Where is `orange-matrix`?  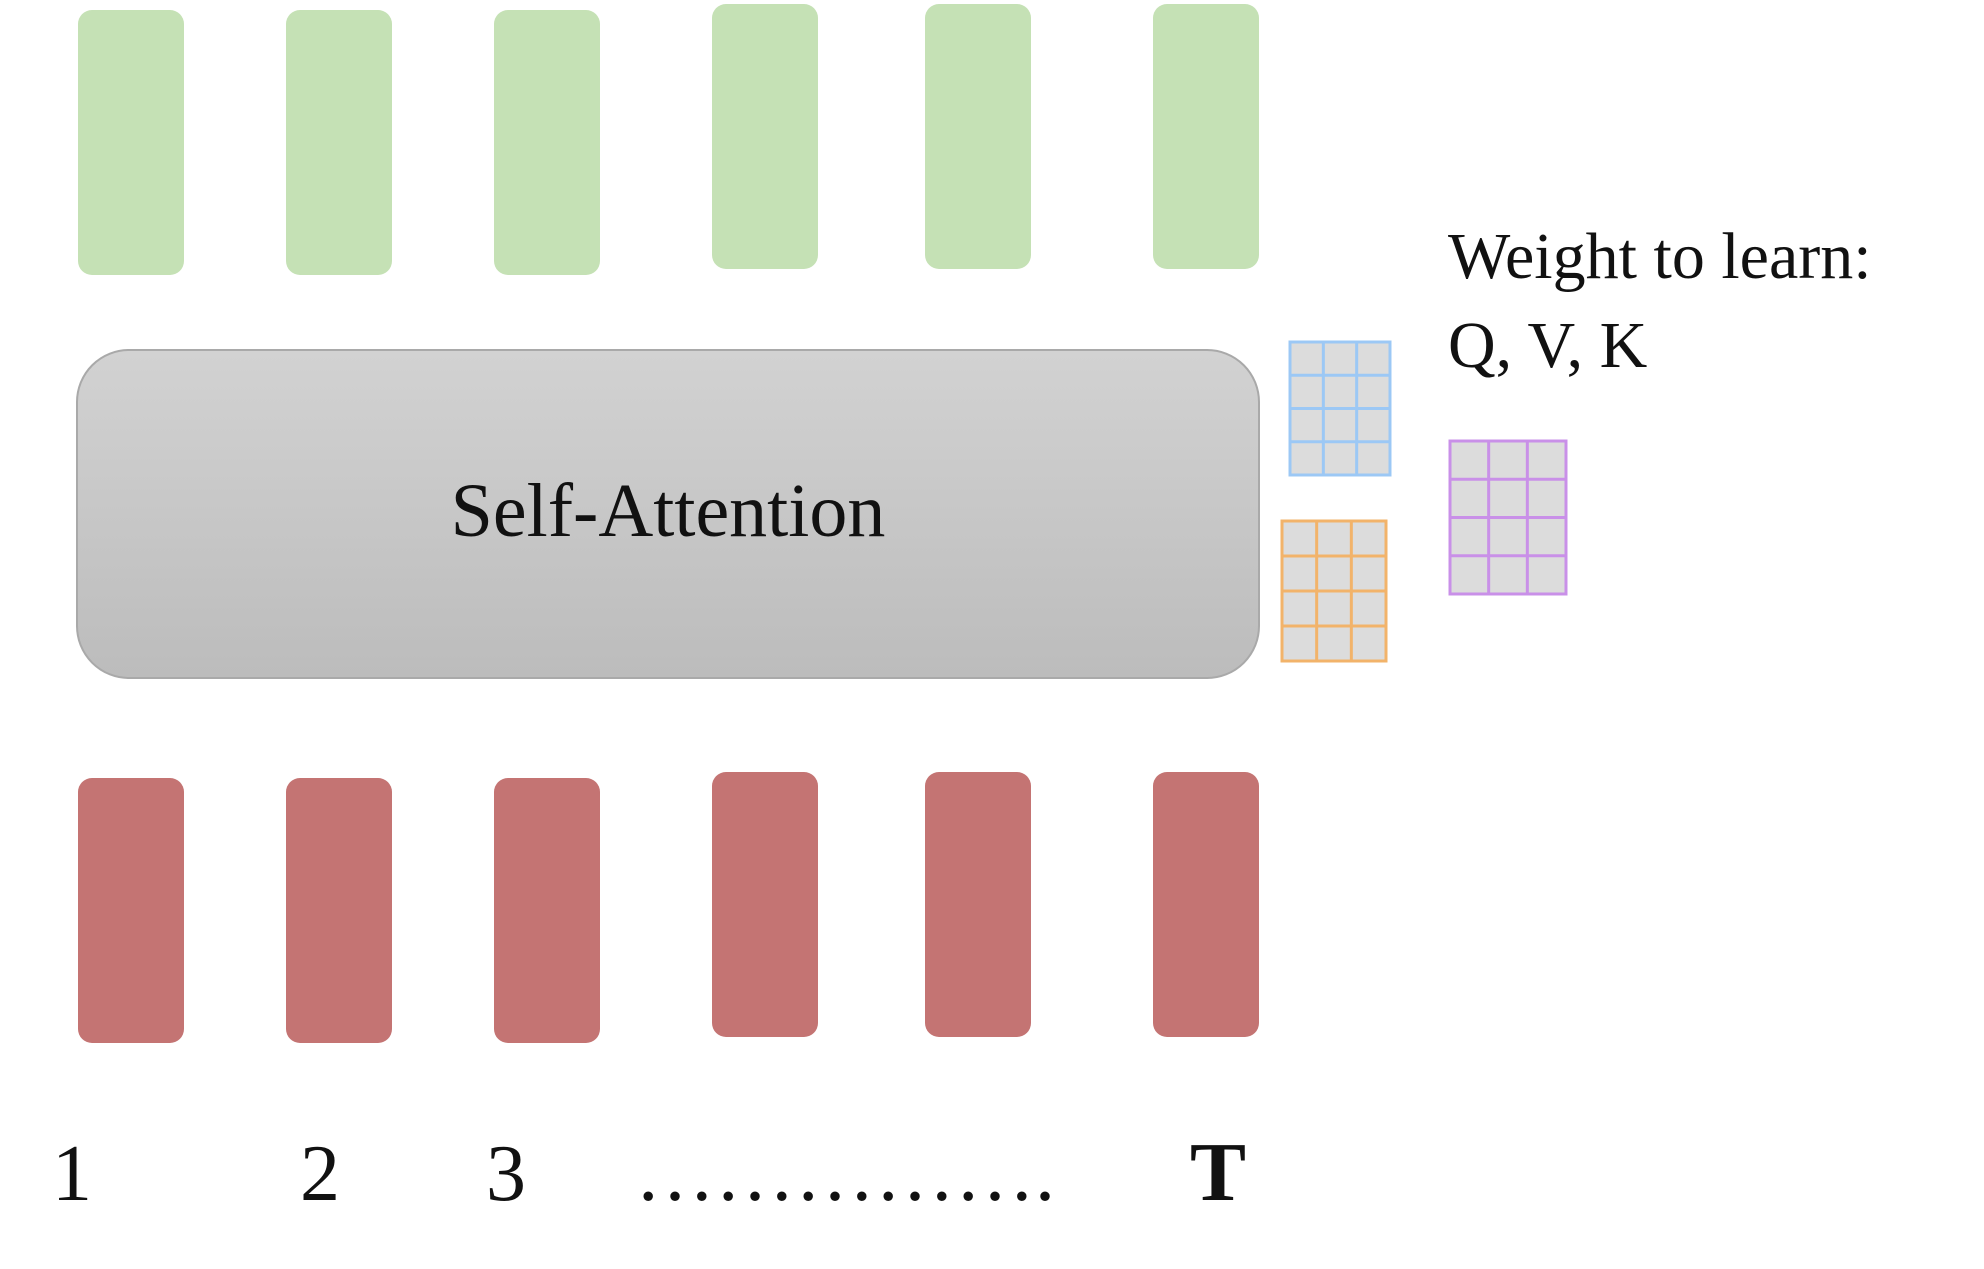 orange-matrix is located at coordinates (1334, 591).